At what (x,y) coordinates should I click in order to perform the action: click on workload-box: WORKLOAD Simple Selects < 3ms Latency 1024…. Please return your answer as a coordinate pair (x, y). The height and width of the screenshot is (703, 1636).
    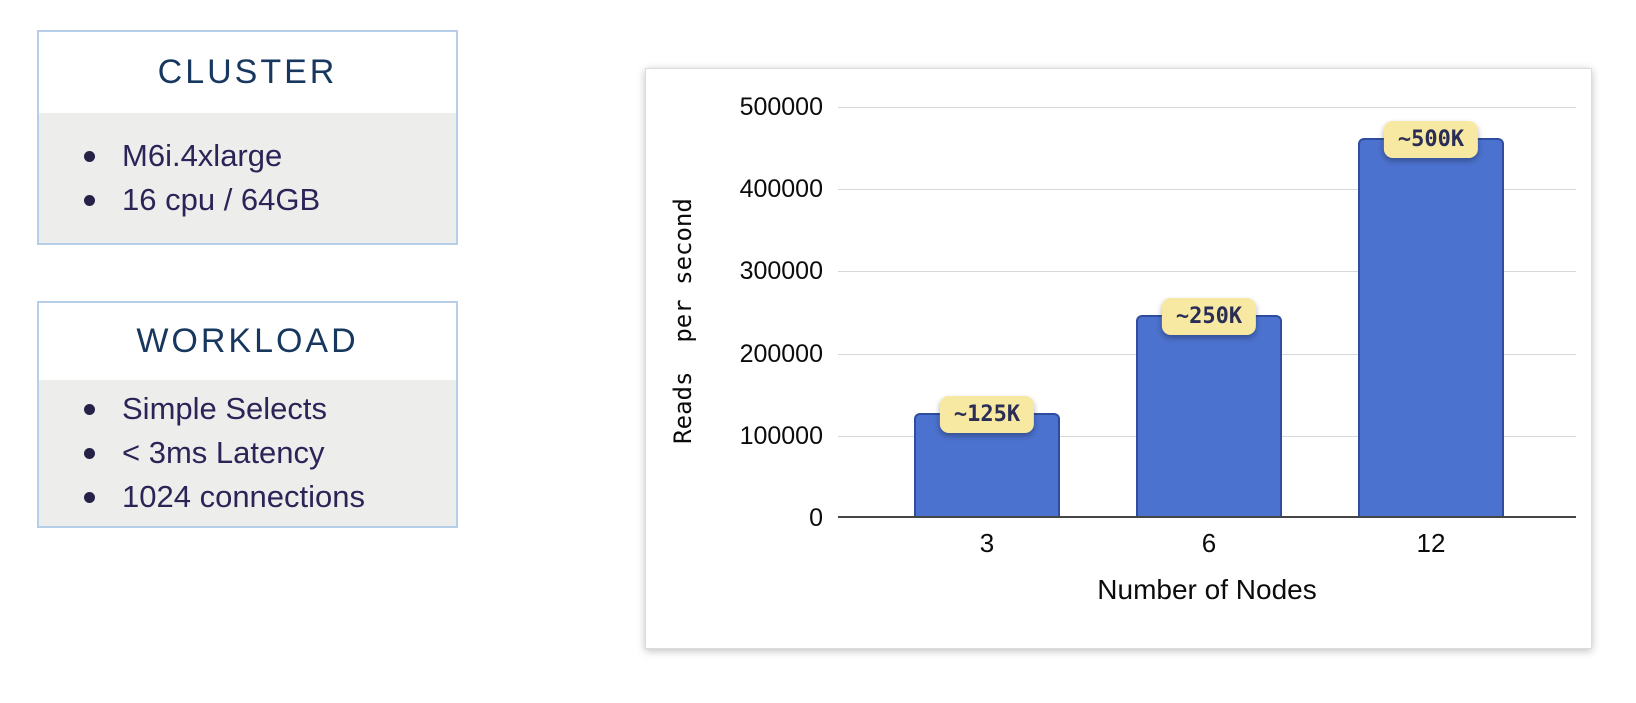
    Looking at the image, I should click on (247, 414).